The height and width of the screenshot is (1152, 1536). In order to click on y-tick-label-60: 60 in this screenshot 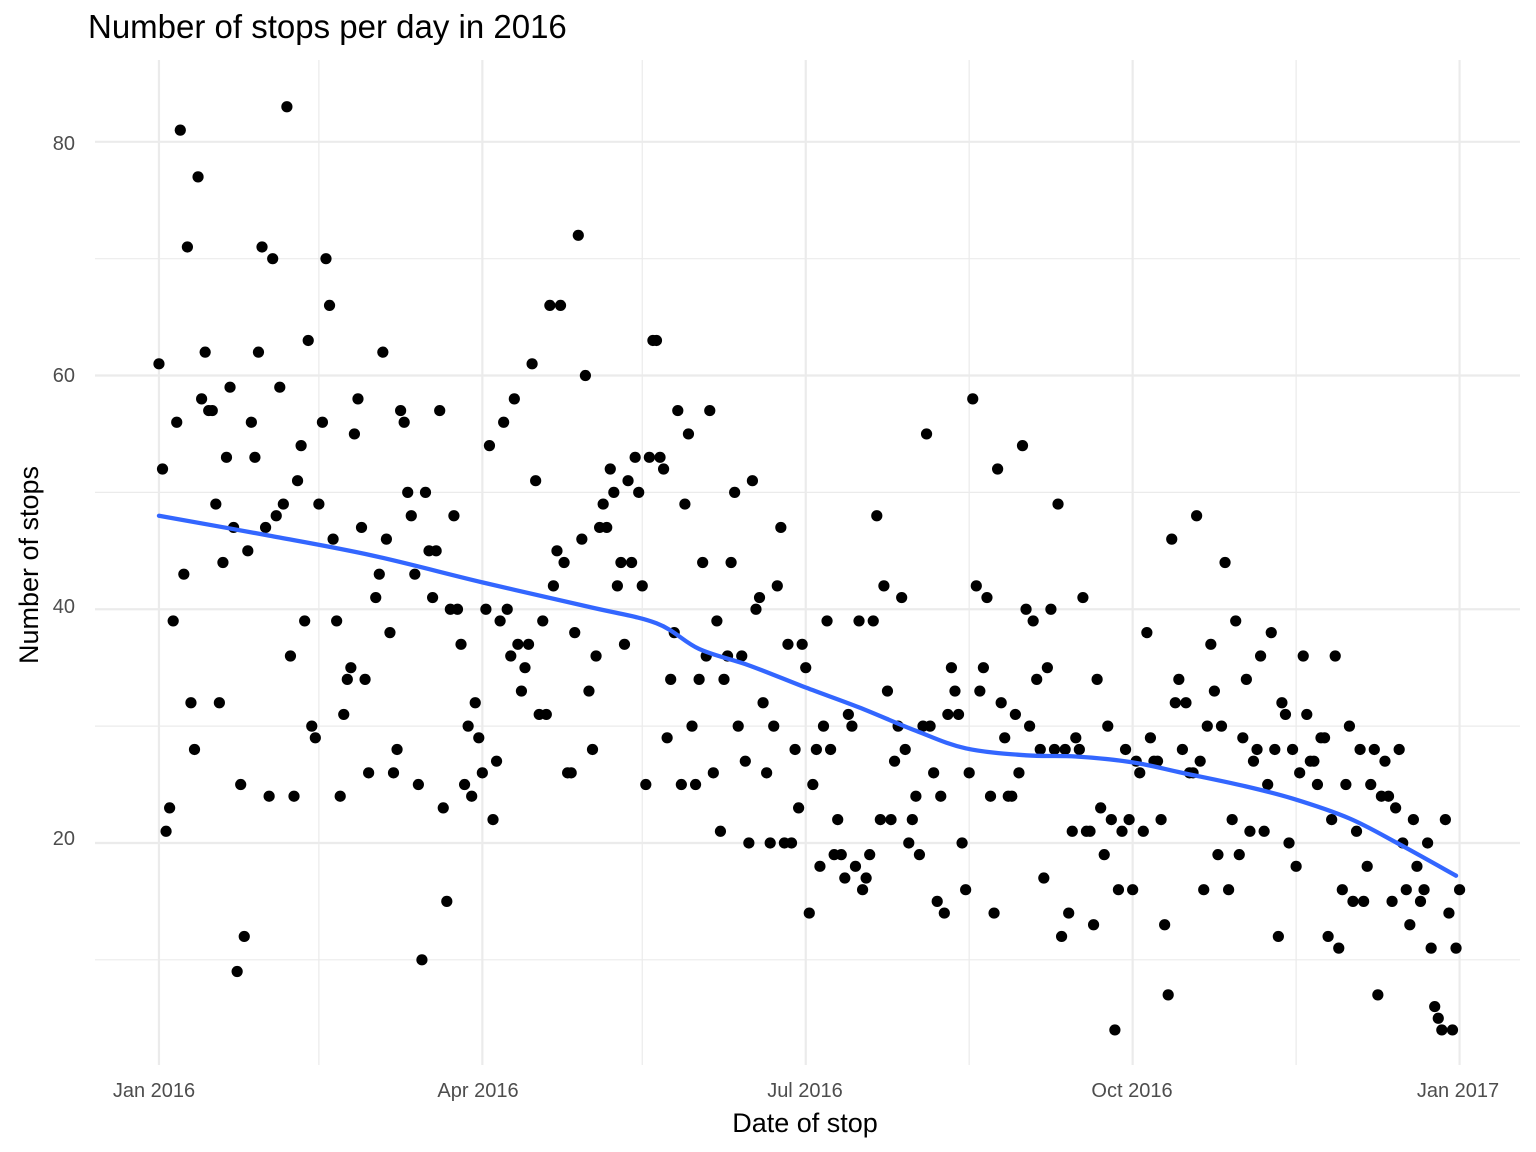, I will do `click(64, 376)`.